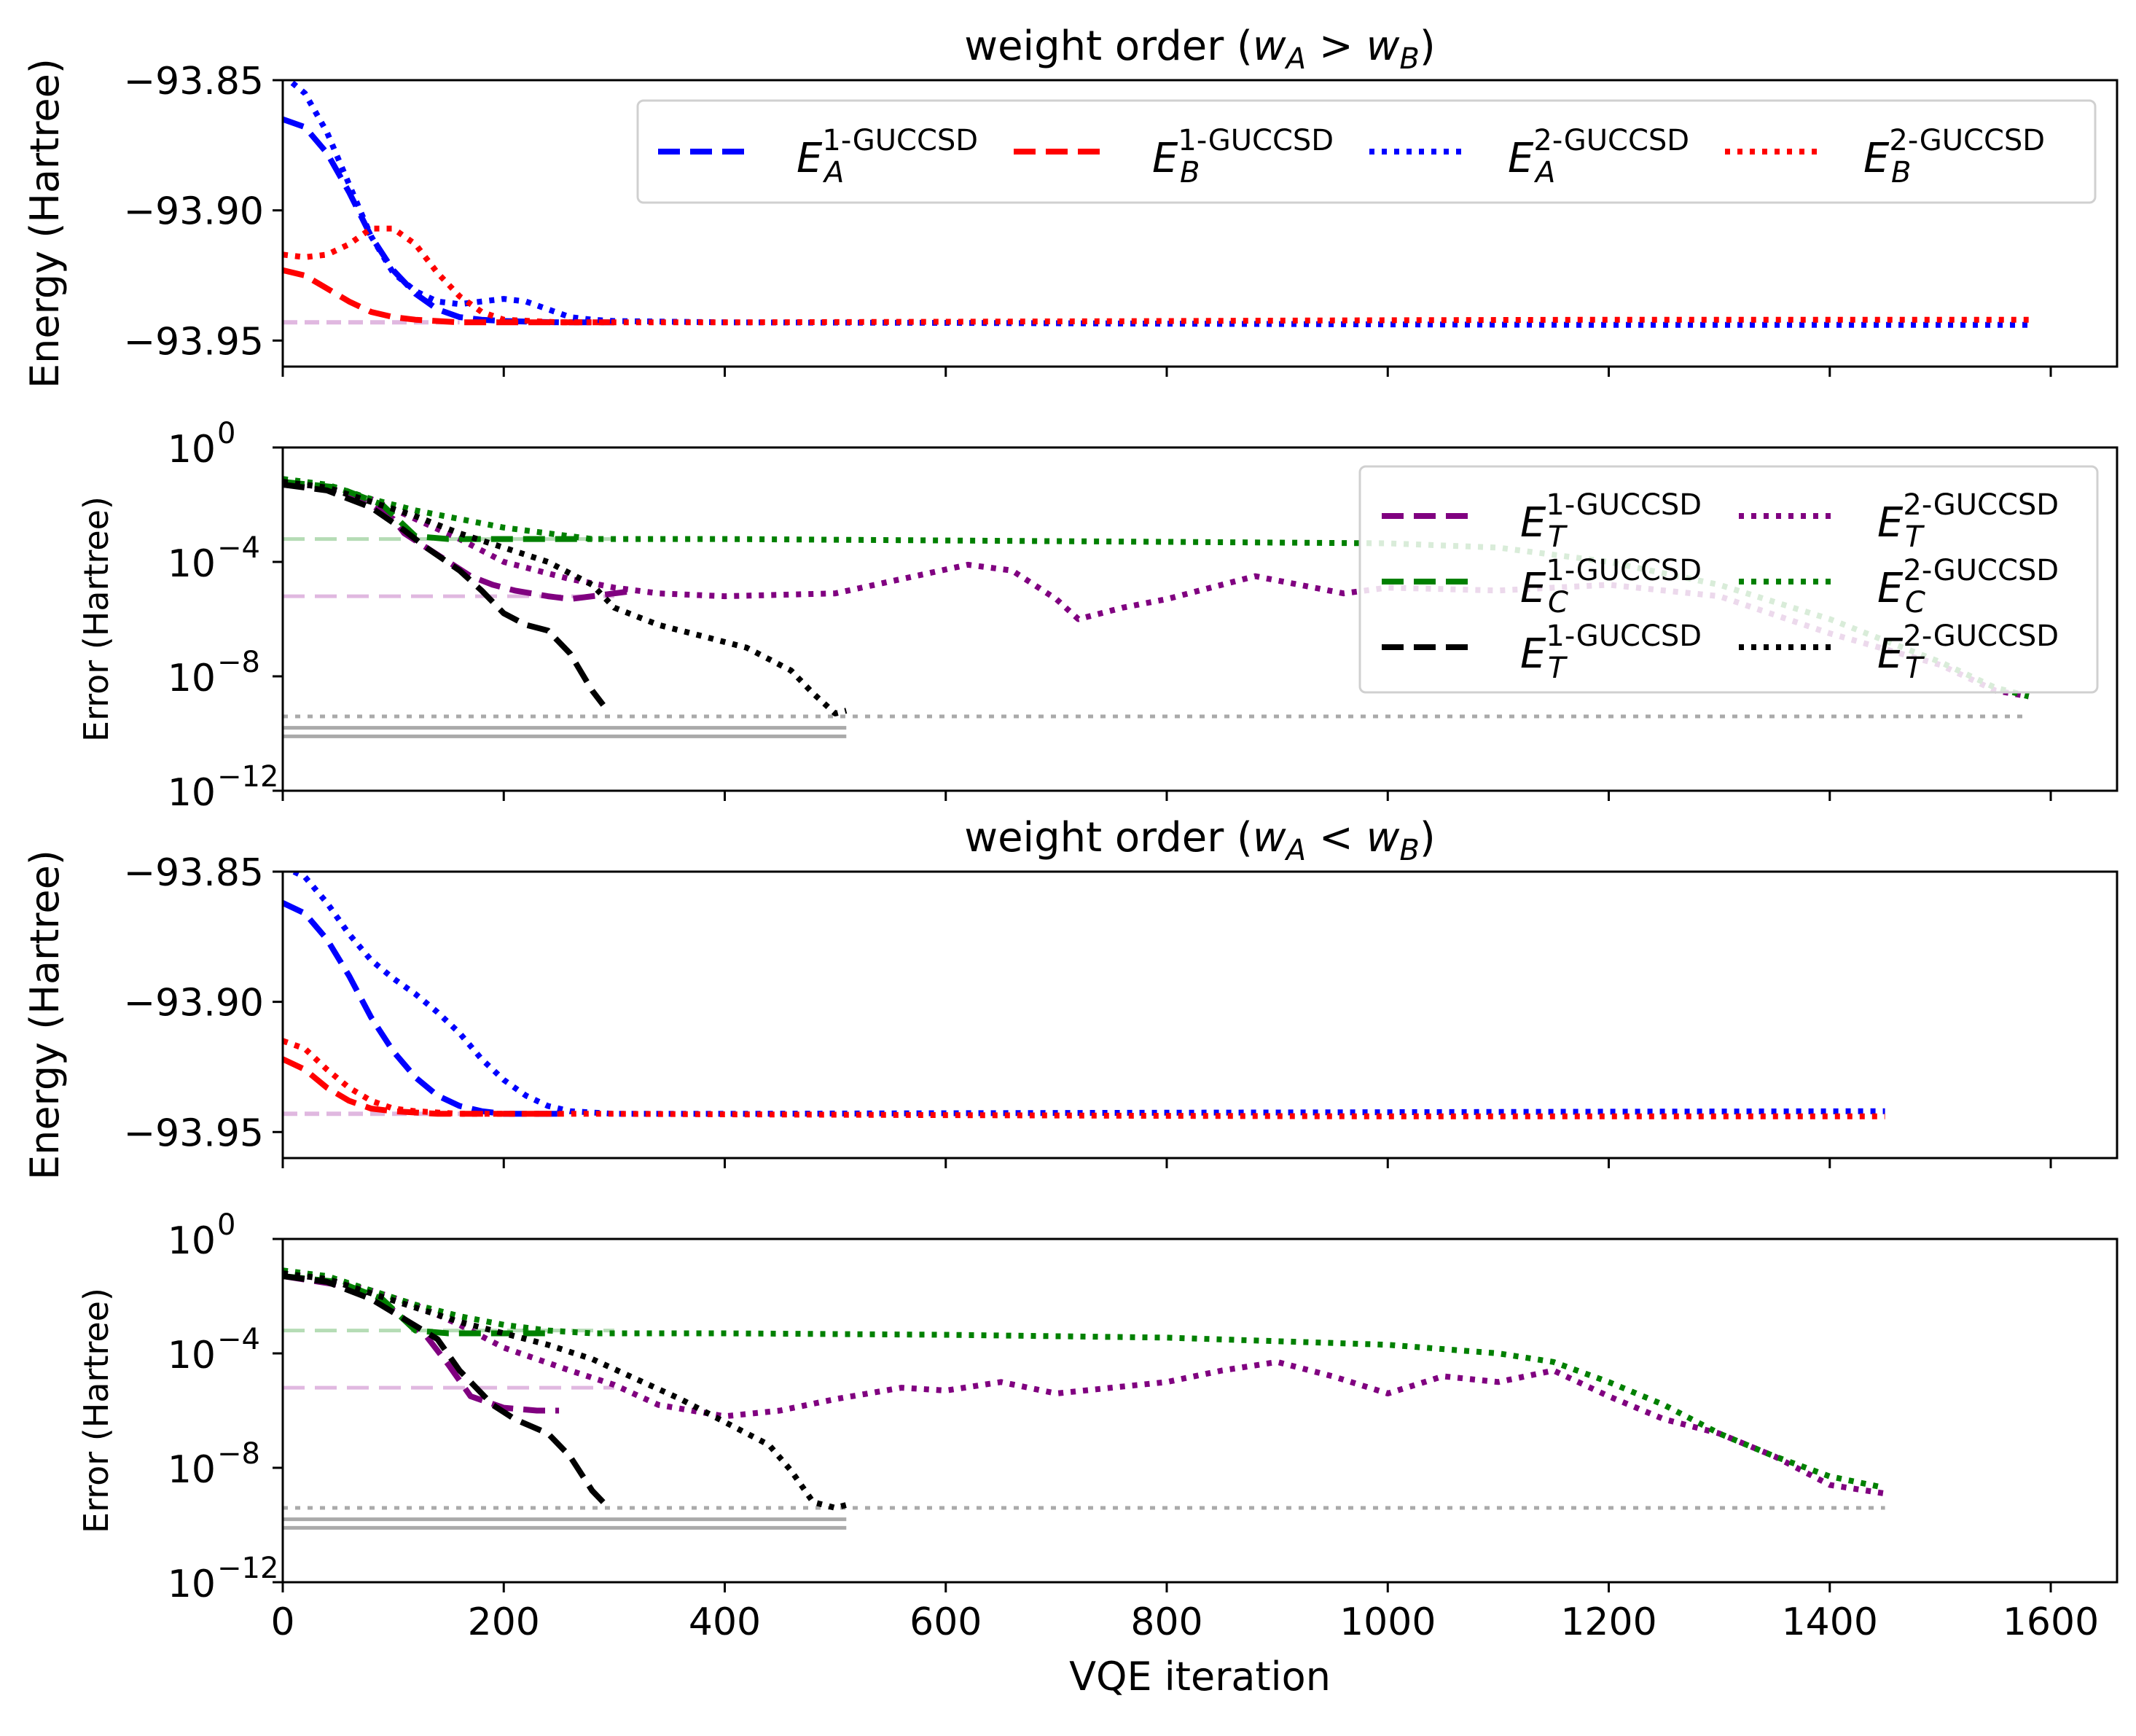  I want to click on x-tick-label: 800, so click(1166, 1622).